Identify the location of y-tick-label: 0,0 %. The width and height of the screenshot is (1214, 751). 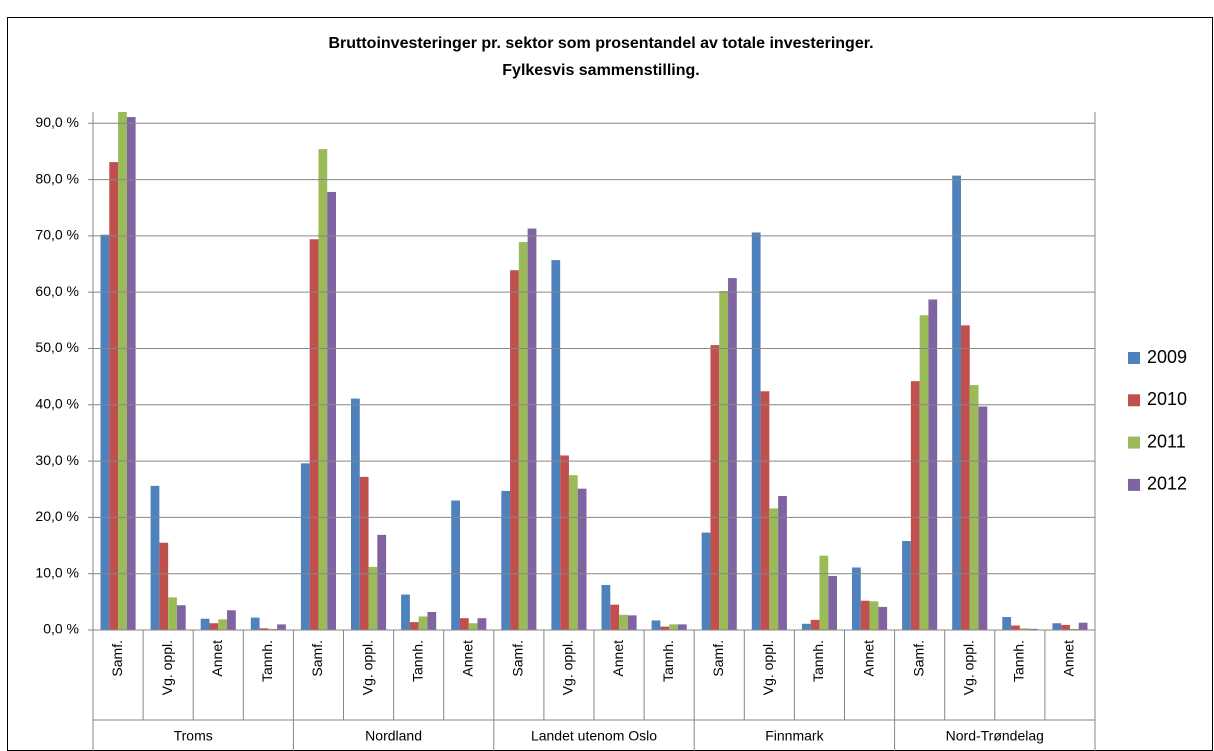
(61, 629).